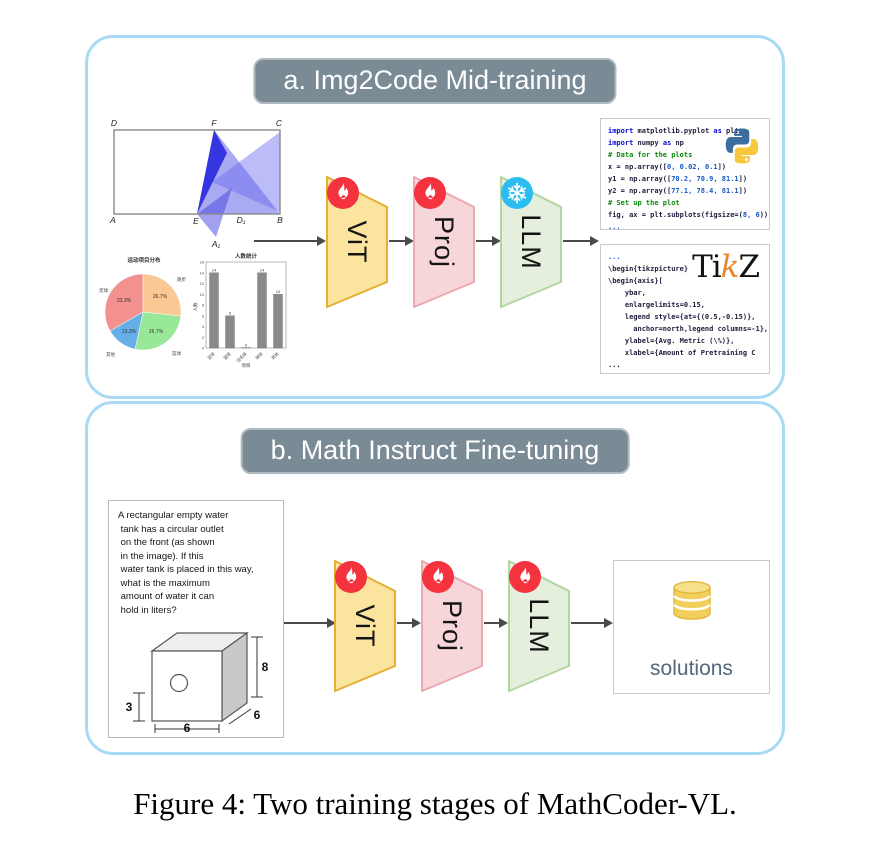  Describe the element at coordinates (279, 123) in the screenshot. I see `svg-text: C` at that location.